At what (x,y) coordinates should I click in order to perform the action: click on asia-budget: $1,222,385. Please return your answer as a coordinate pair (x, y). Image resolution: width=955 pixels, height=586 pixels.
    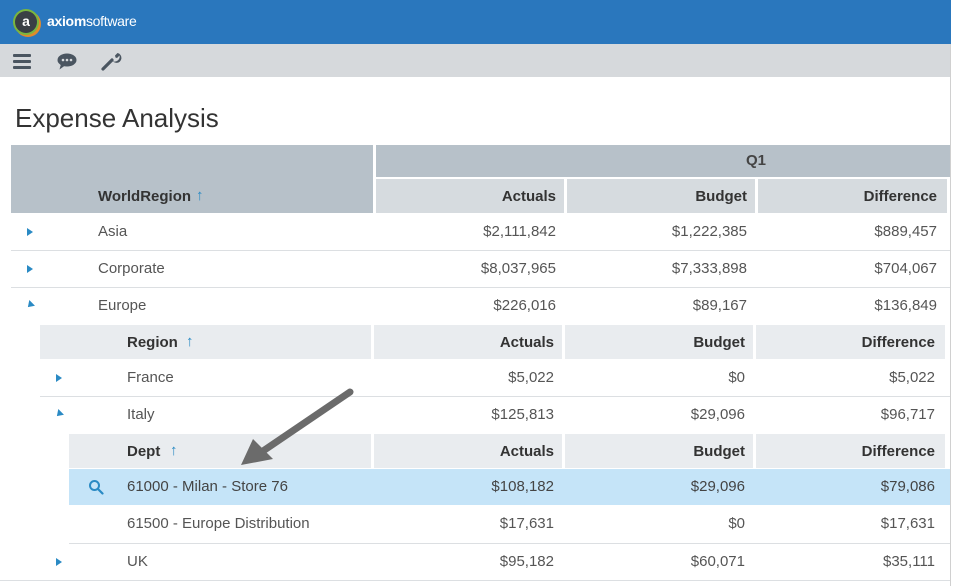
    Looking at the image, I should click on (709, 231).